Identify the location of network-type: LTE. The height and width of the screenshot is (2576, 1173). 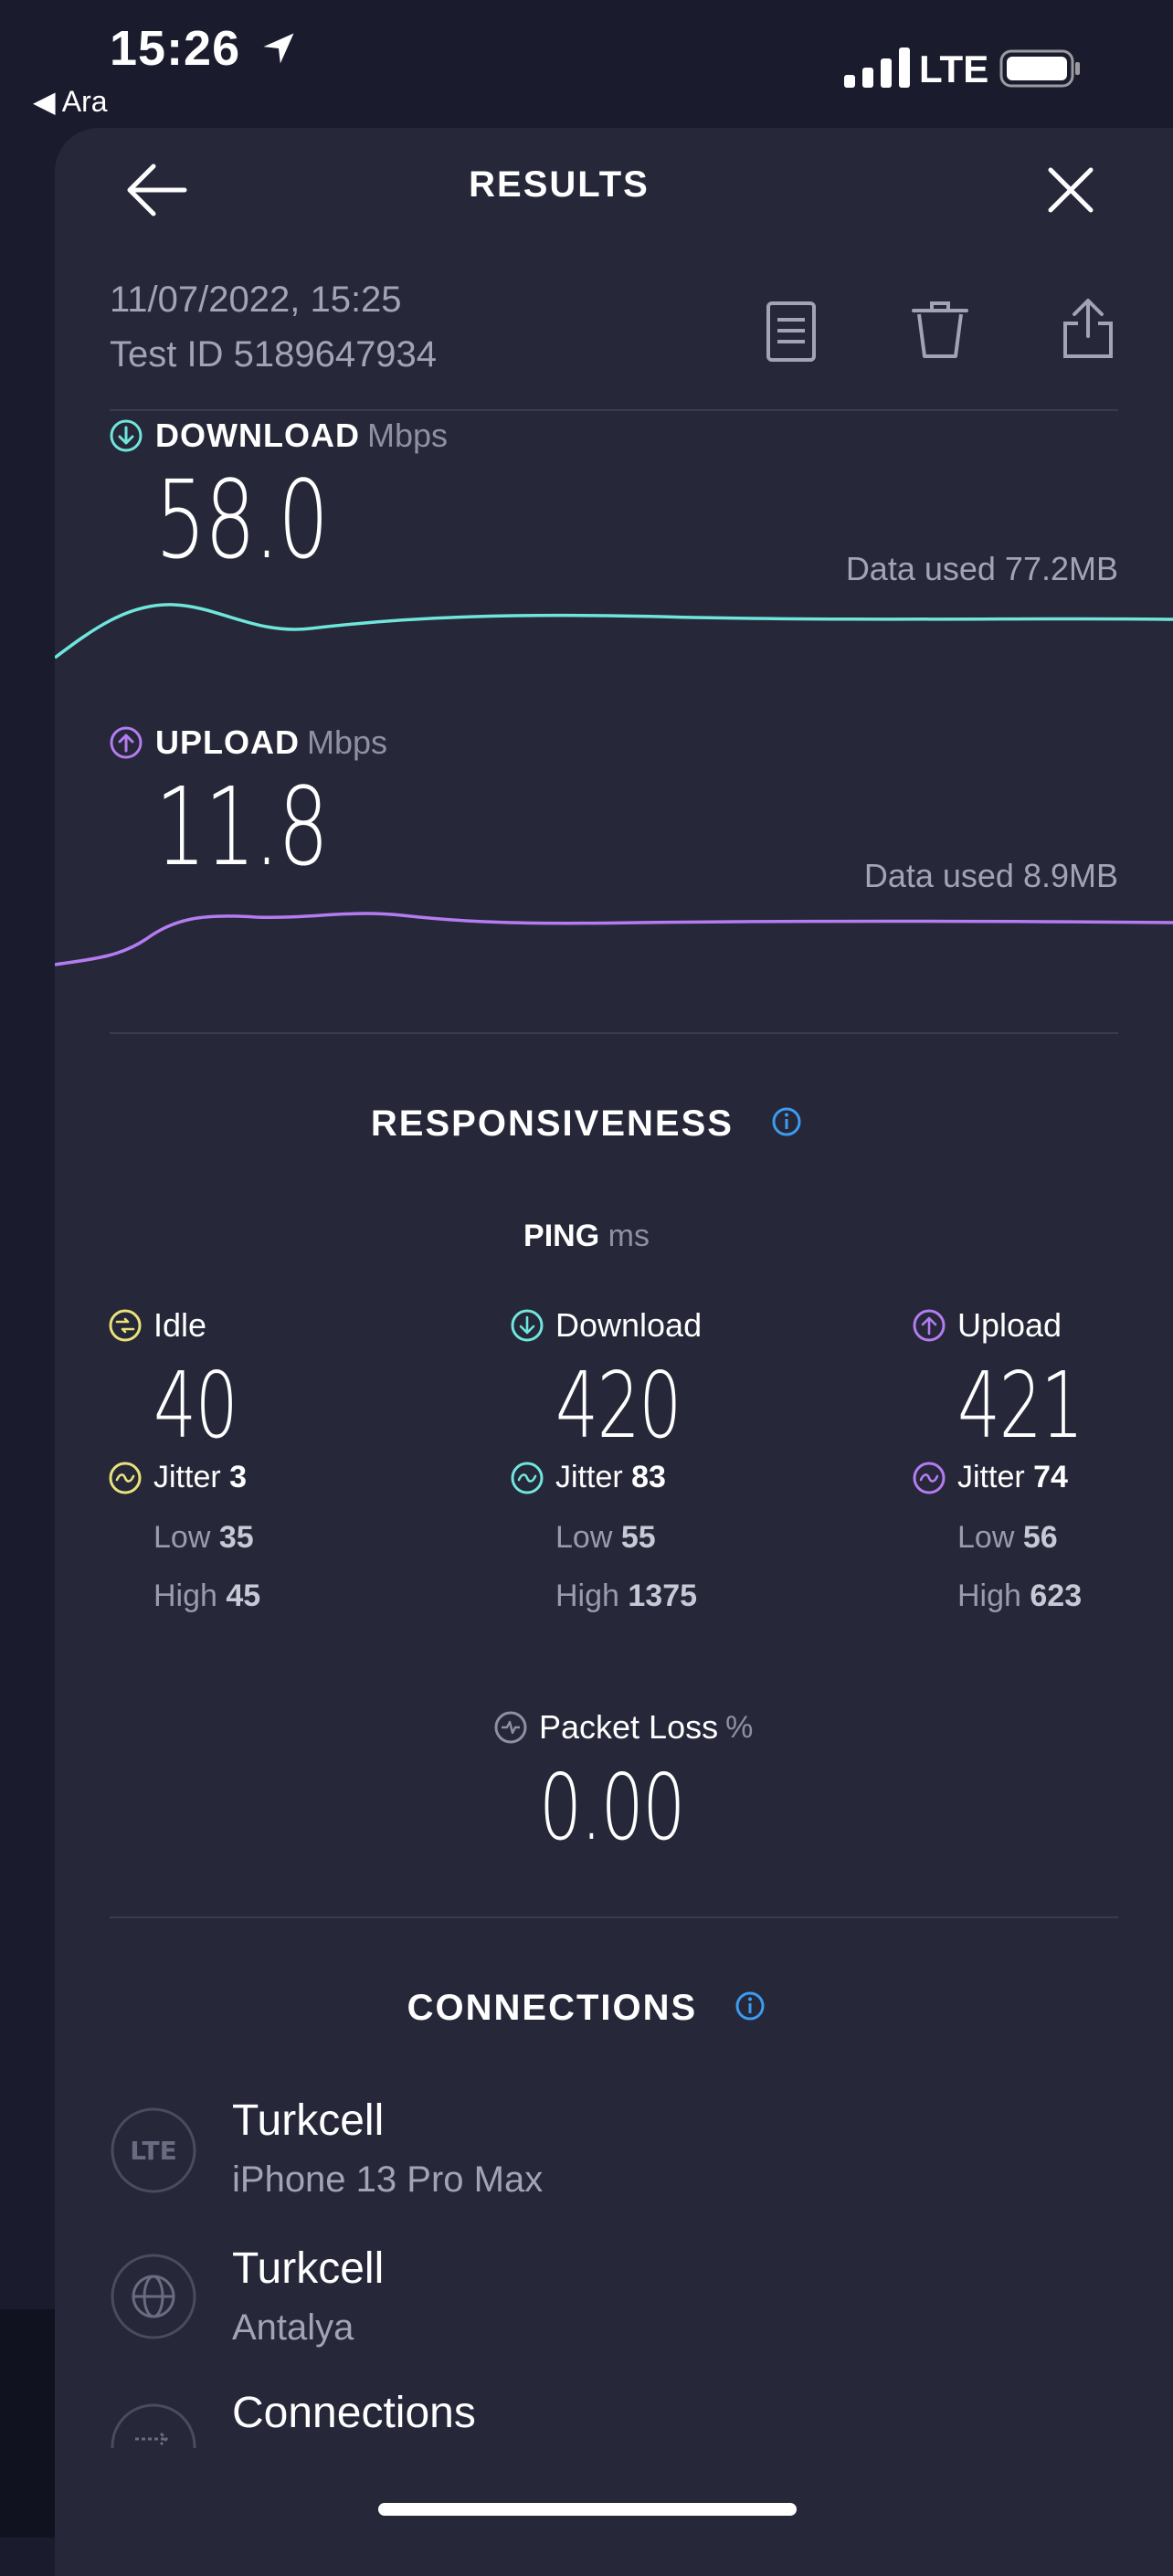
(954, 69).